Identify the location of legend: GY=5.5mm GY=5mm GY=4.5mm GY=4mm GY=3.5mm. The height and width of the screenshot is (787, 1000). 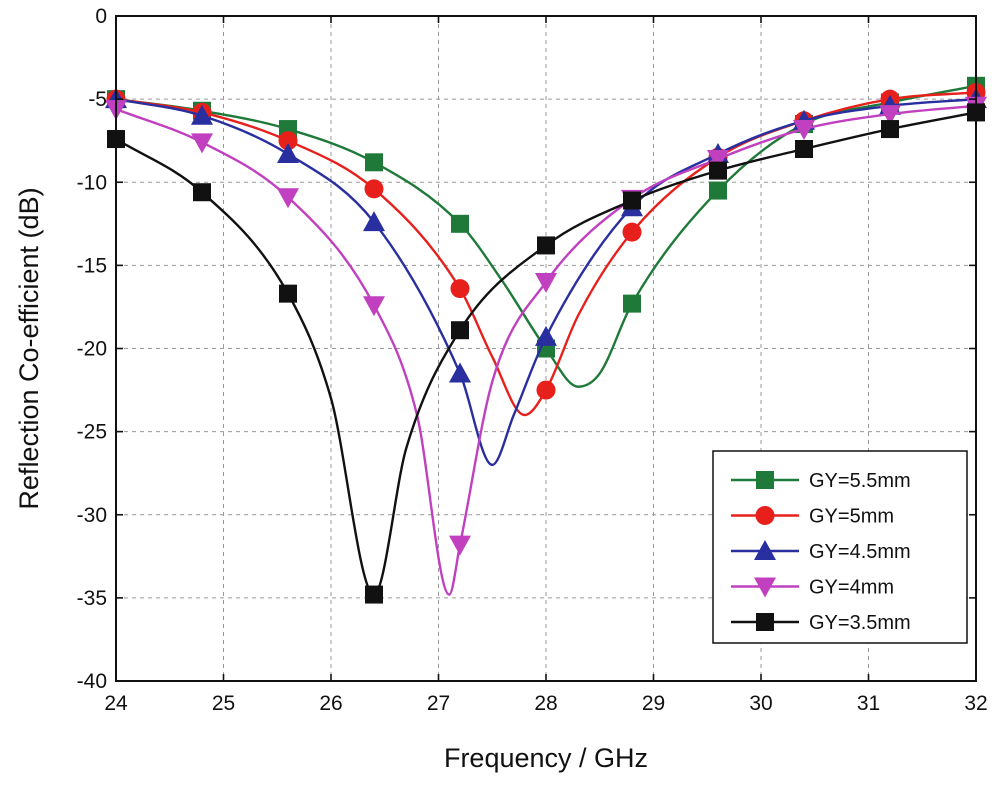
(840, 547).